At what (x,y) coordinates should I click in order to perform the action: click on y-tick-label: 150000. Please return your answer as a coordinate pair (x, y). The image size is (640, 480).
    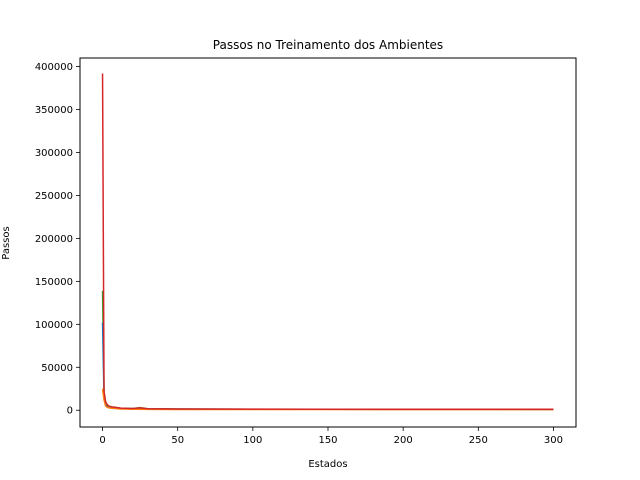
    Looking at the image, I should click on (54, 282).